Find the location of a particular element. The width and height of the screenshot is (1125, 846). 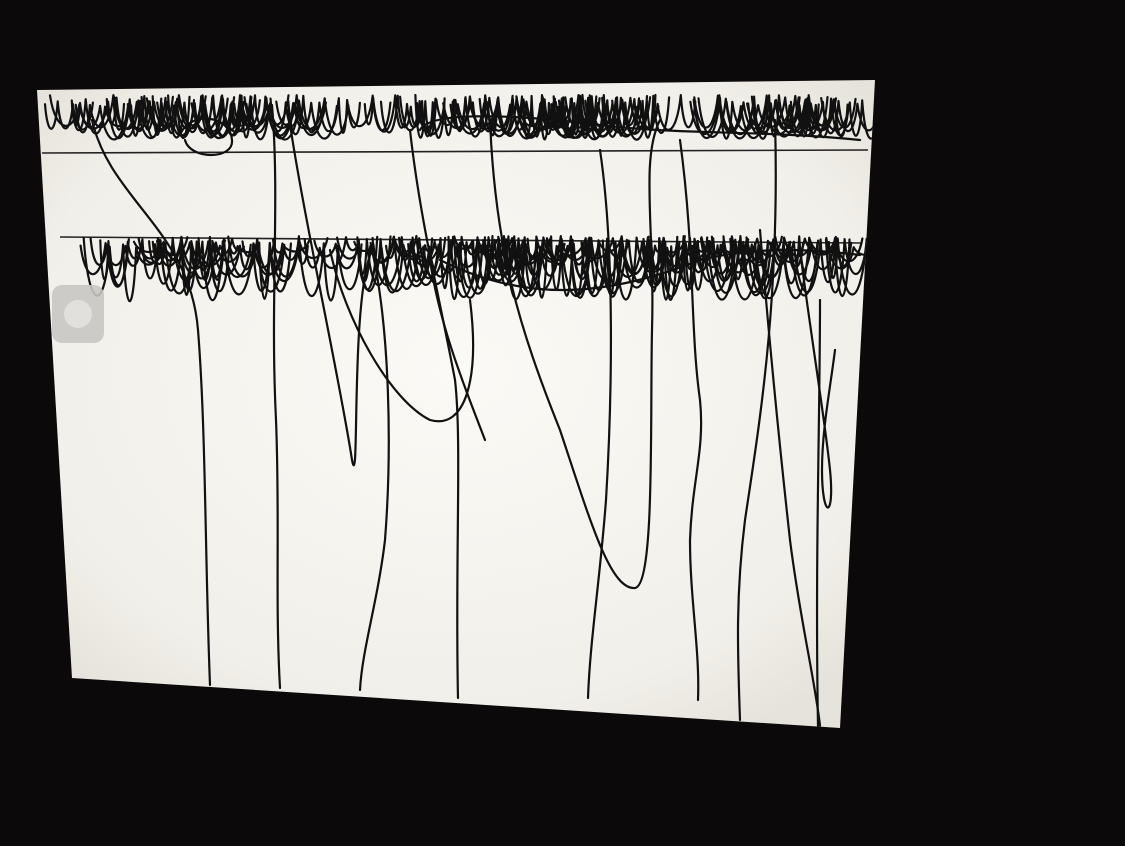

guide-line is located at coordinates (455, 151).